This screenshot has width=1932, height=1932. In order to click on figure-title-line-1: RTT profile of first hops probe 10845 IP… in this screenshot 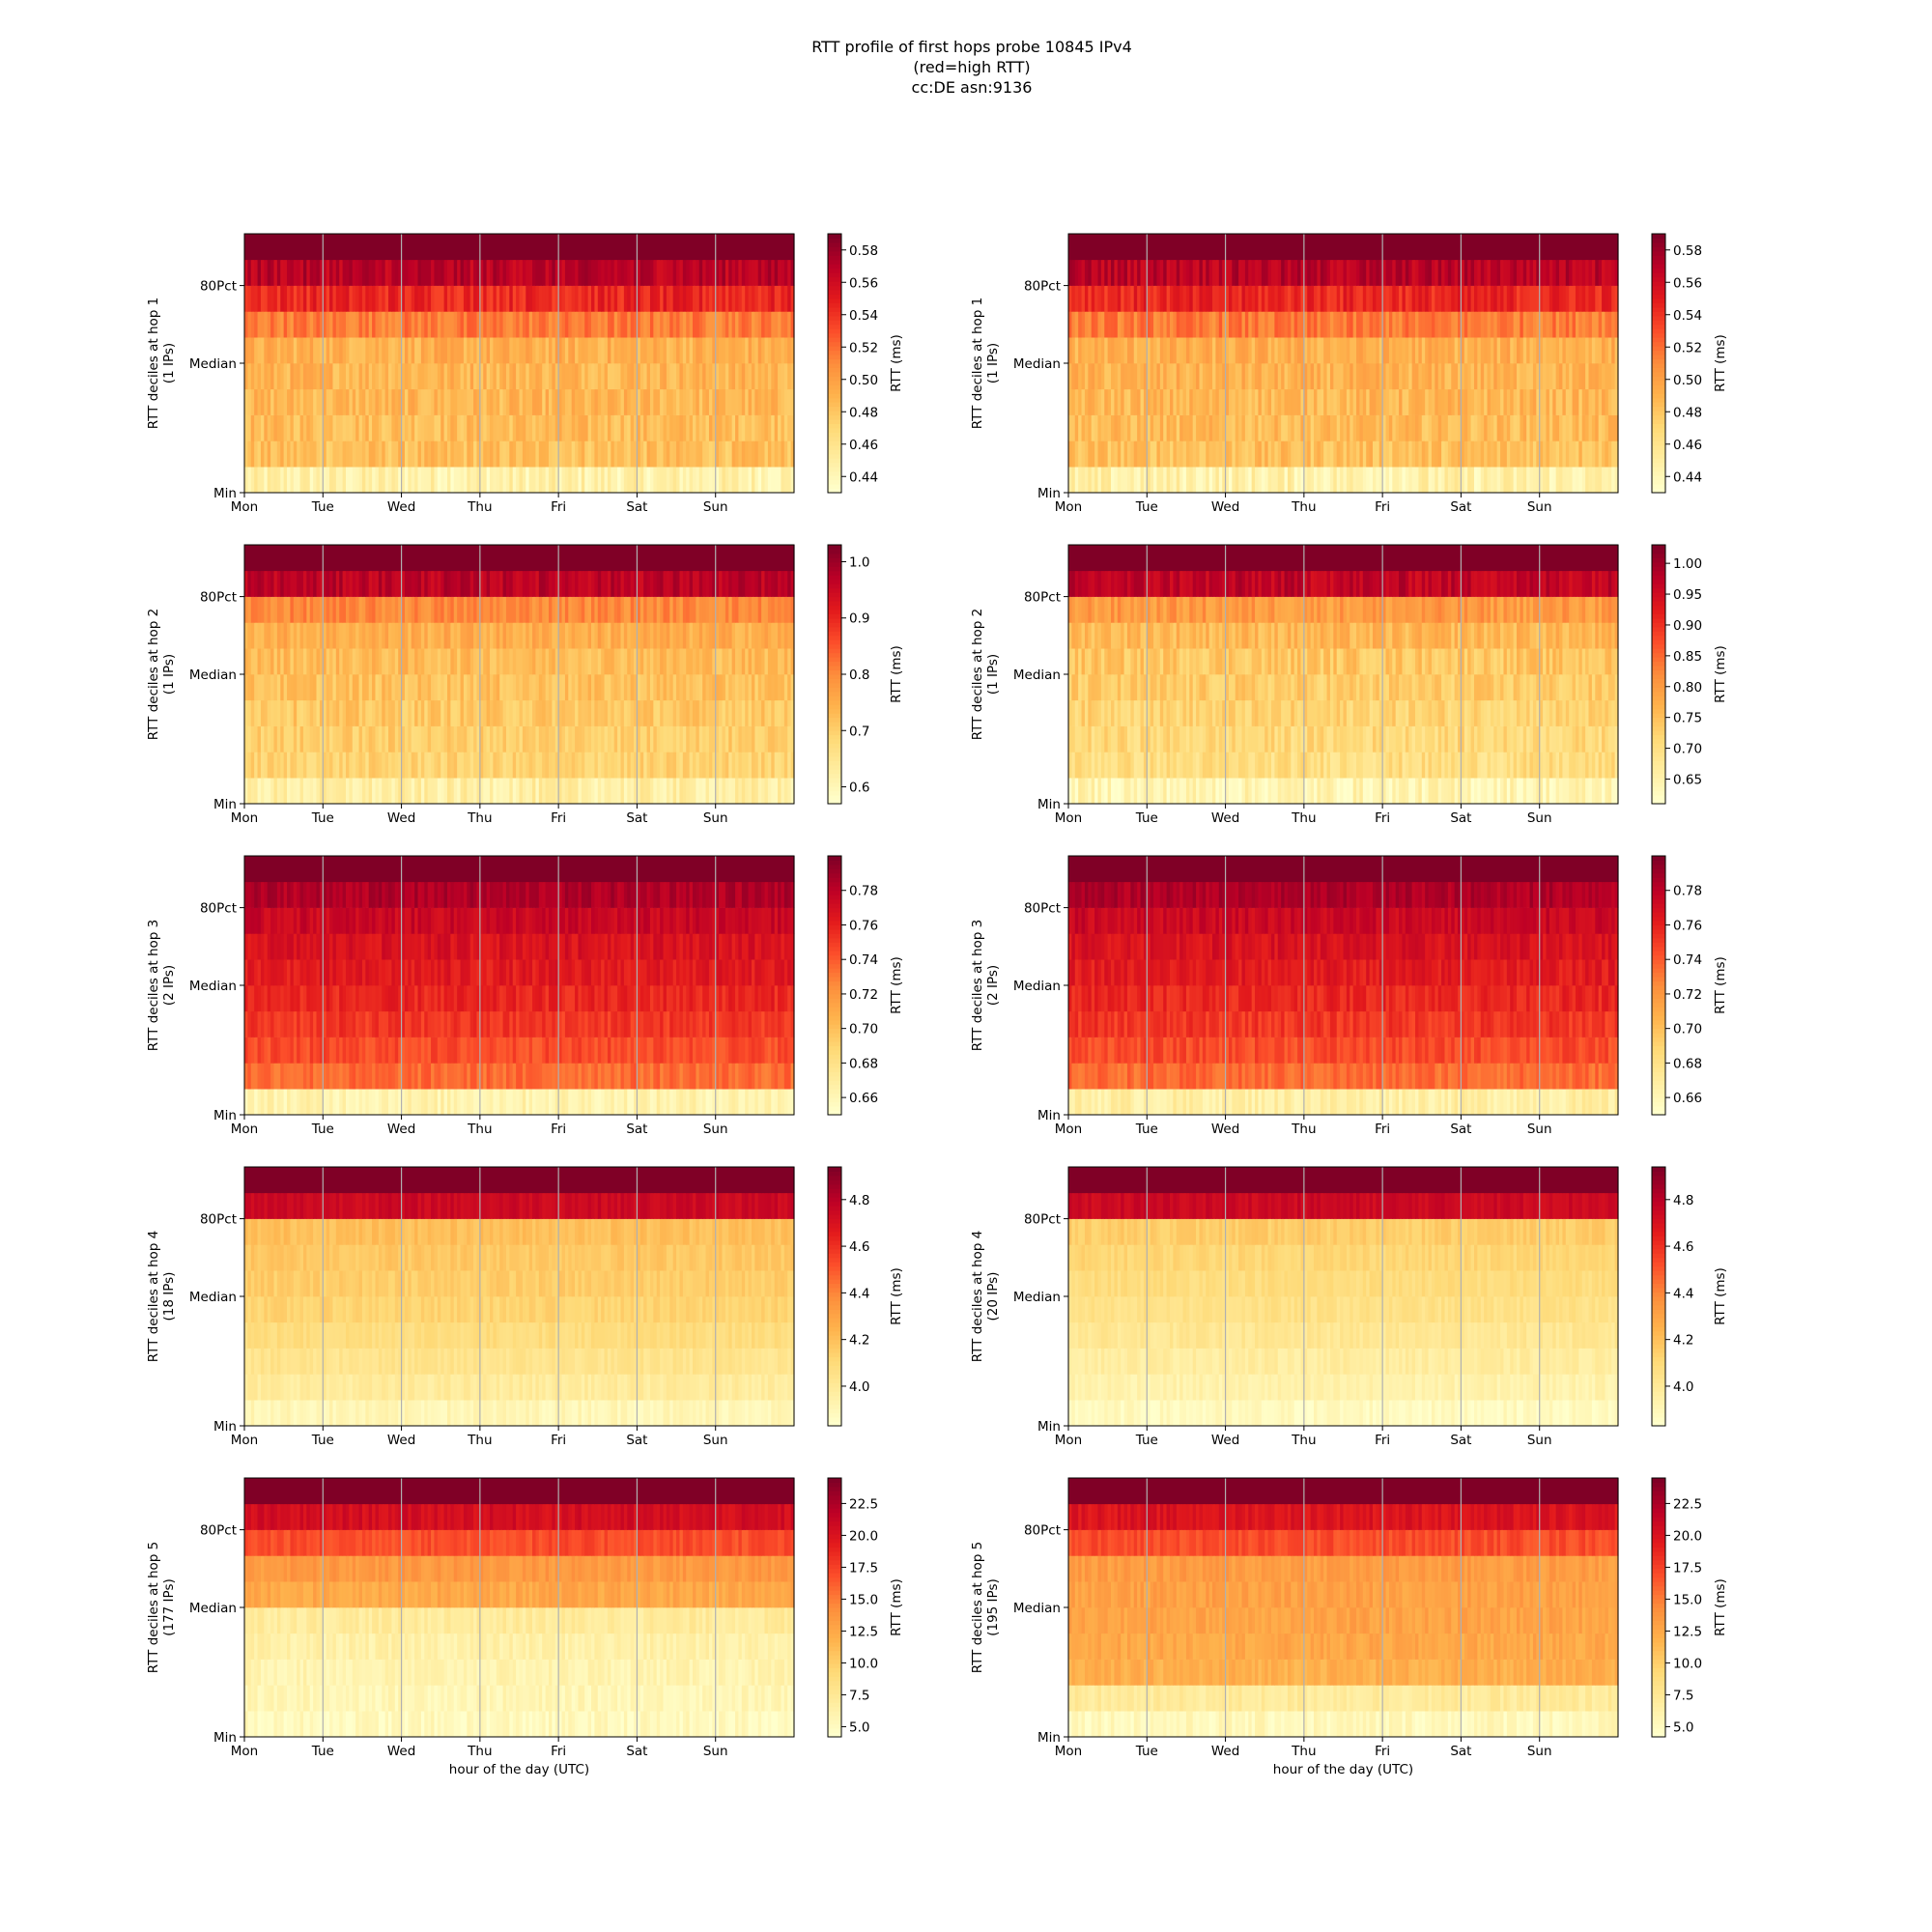, I will do `click(971, 47)`.